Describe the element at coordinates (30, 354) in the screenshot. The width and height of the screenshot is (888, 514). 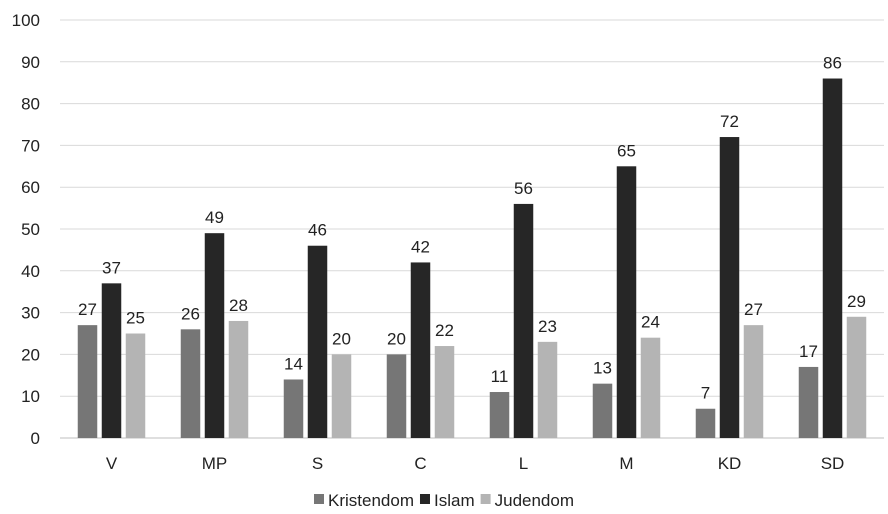
I see `y-tick-label: 20` at that location.